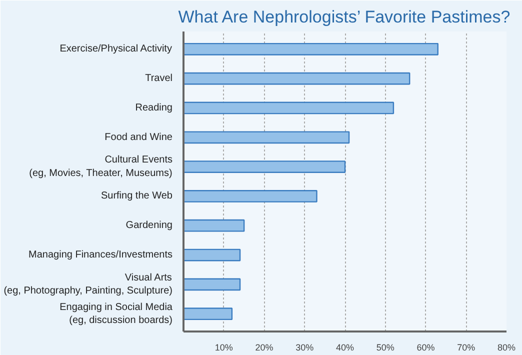  What do you see at coordinates (116, 49) in the screenshot?
I see `y-tick-label: Exercise/Physical Activity` at bounding box center [116, 49].